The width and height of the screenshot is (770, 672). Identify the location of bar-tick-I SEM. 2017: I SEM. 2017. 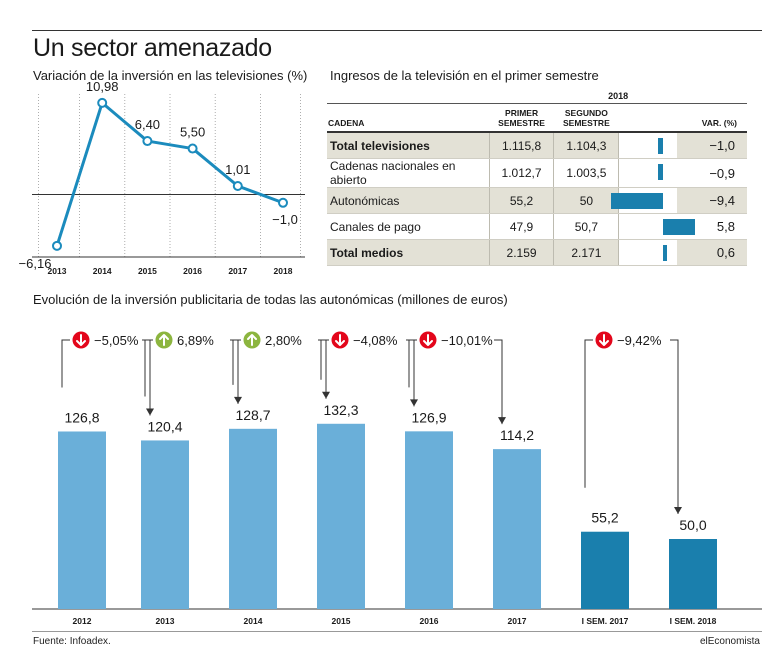
(605, 621).